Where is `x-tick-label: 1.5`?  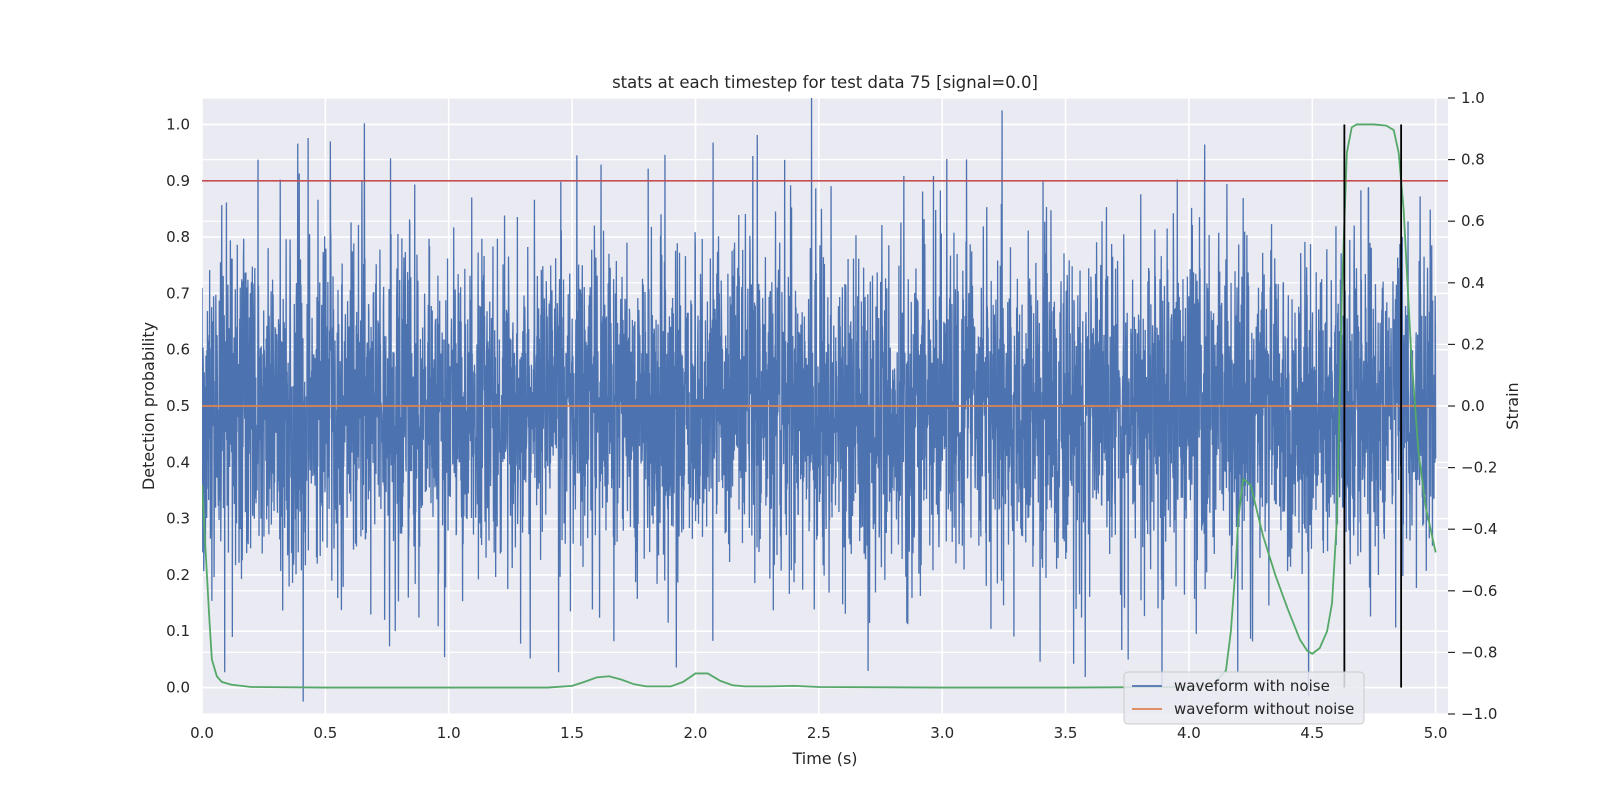 x-tick-label: 1.5 is located at coordinates (572, 733).